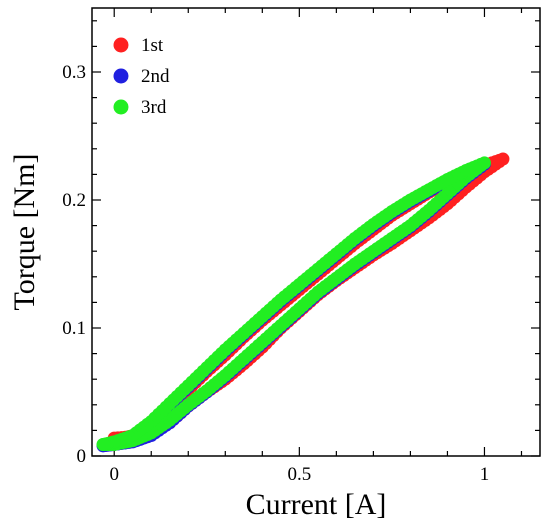  Describe the element at coordinates (74, 200) in the screenshot. I see `y-tick-label: 0.2` at that location.